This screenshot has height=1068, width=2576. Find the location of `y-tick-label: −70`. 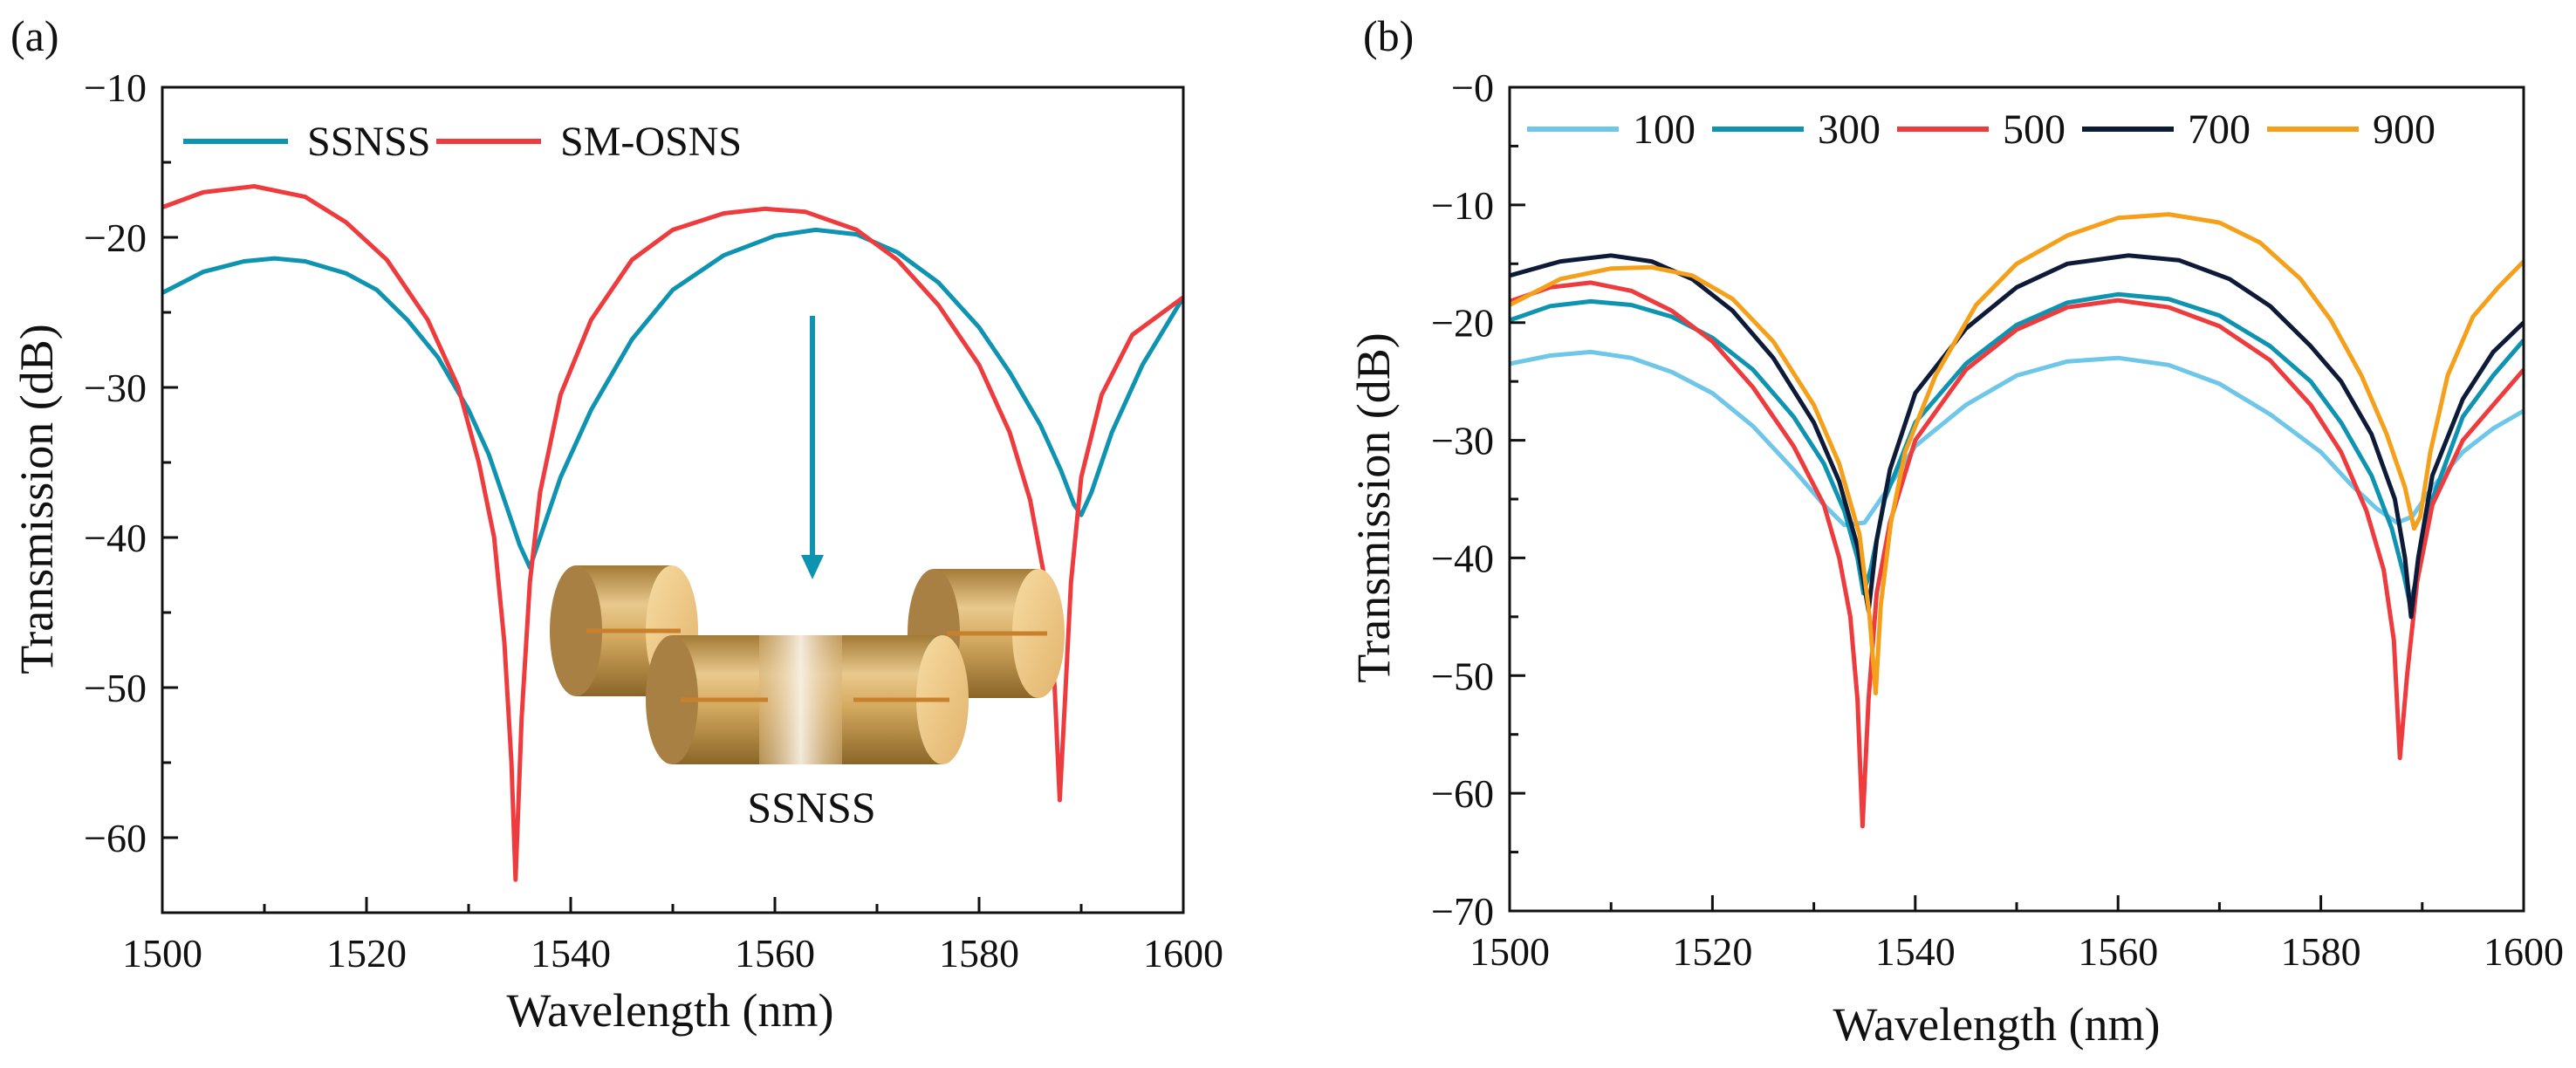

y-tick-label: −70 is located at coordinates (1463, 911).